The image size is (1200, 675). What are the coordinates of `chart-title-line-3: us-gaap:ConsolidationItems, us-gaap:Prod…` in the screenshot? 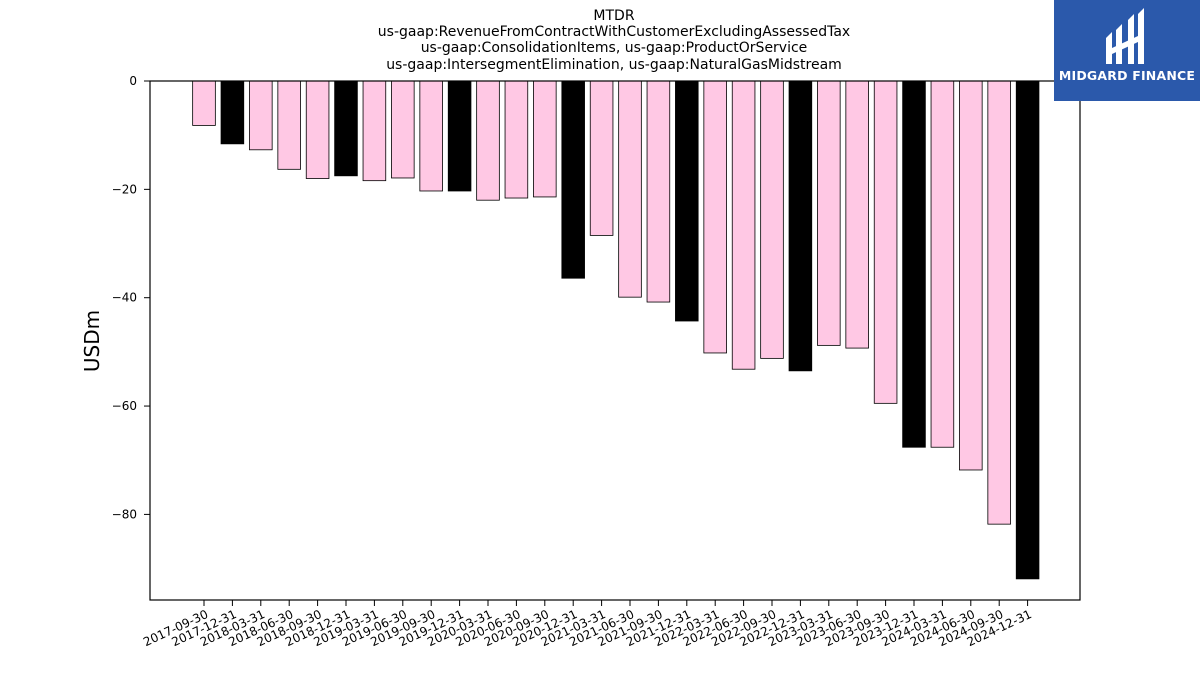 It's located at (614, 48).